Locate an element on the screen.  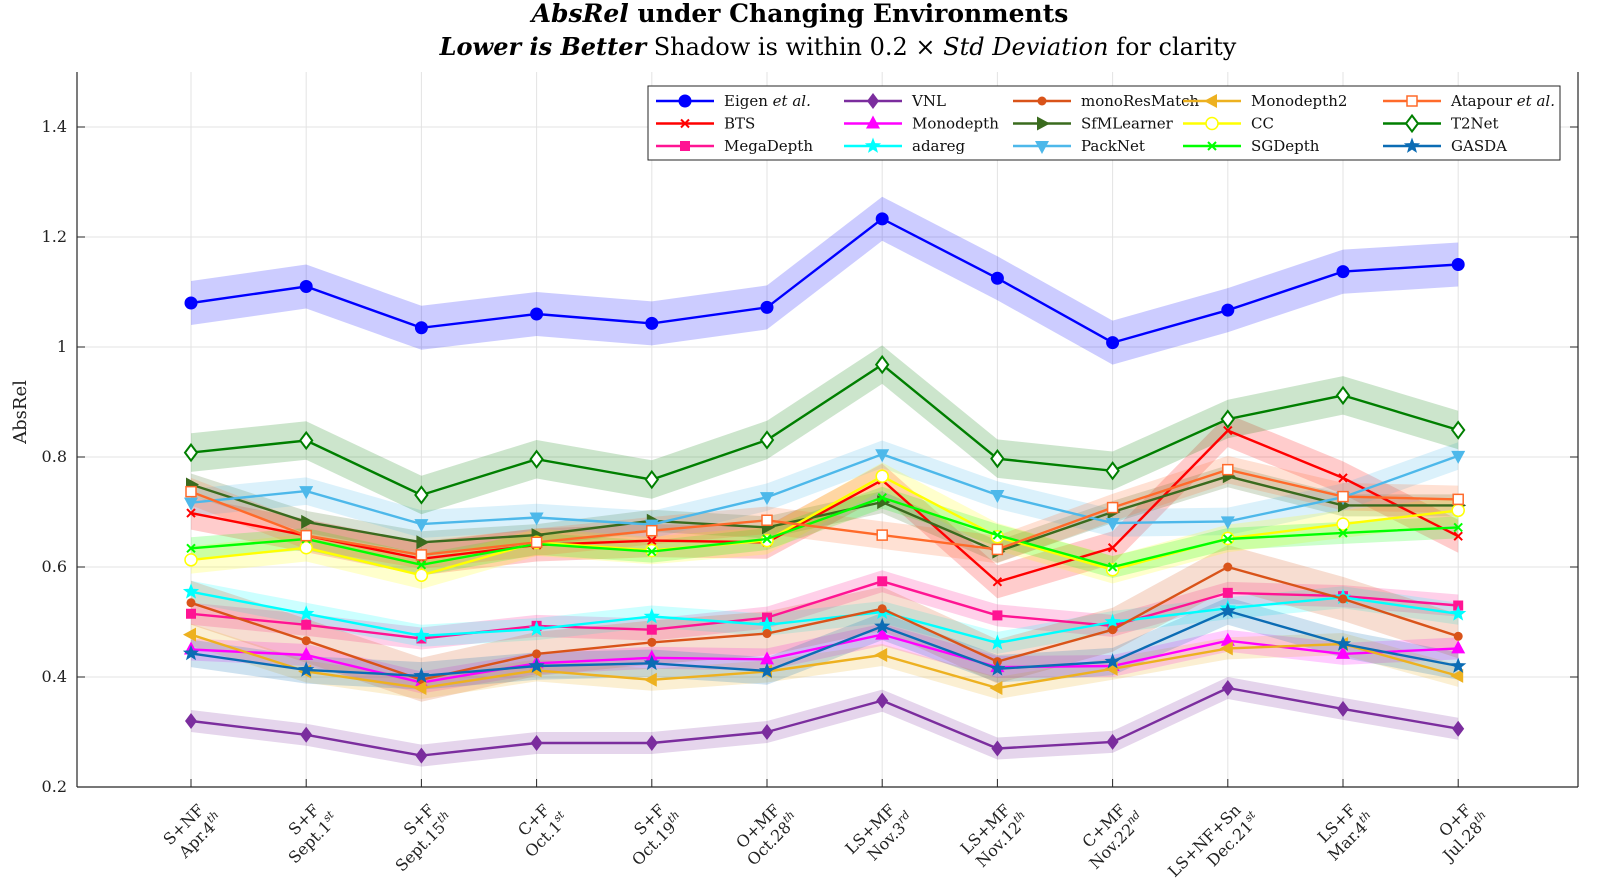
y-tick-label: 0.8 is located at coordinates (54, 456).